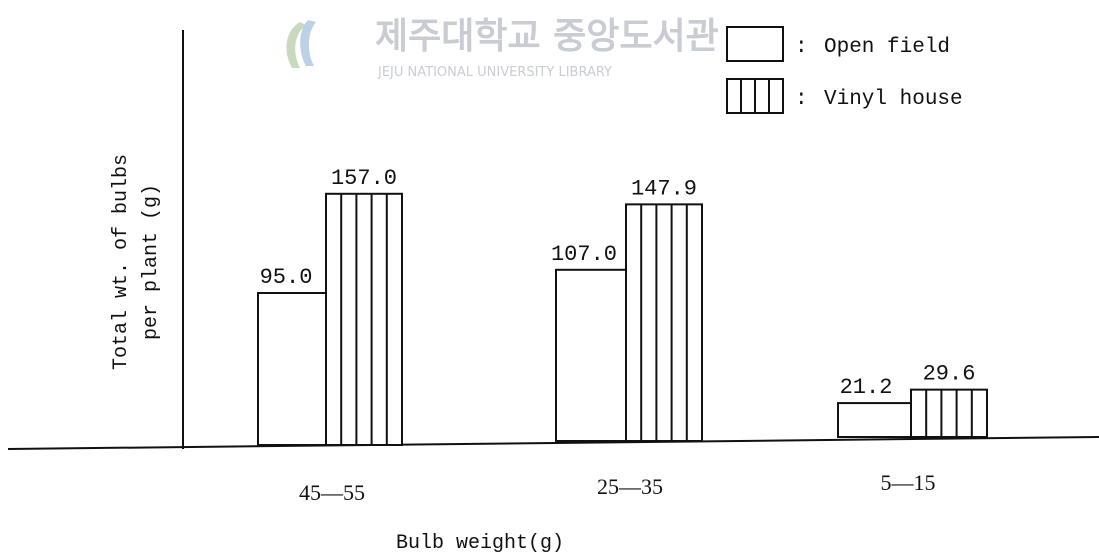 Image resolution: width=1099 pixels, height=559 pixels. What do you see at coordinates (151, 262) in the screenshot?
I see `y-axis-label-line2: per plant (g)` at bounding box center [151, 262].